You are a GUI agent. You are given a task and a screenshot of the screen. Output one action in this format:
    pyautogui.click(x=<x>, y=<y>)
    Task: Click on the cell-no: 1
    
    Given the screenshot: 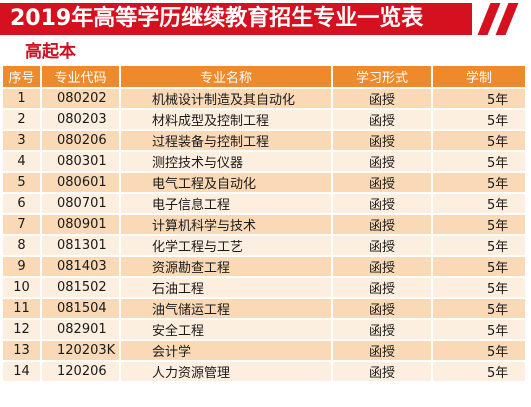 What is the action you would take?
    pyautogui.click(x=22, y=99)
    